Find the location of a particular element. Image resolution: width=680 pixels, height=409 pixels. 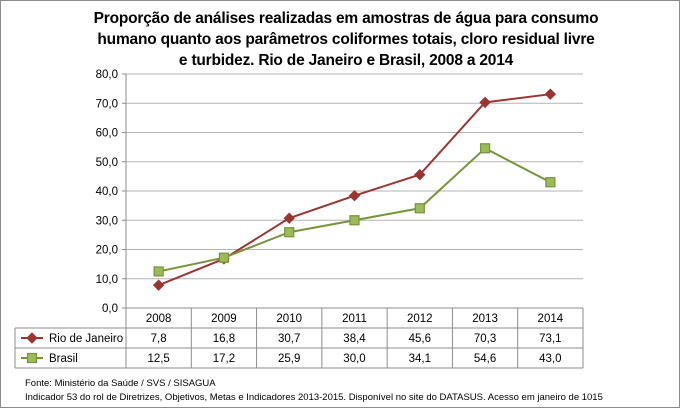

table-value: 7,8 is located at coordinates (159, 339).